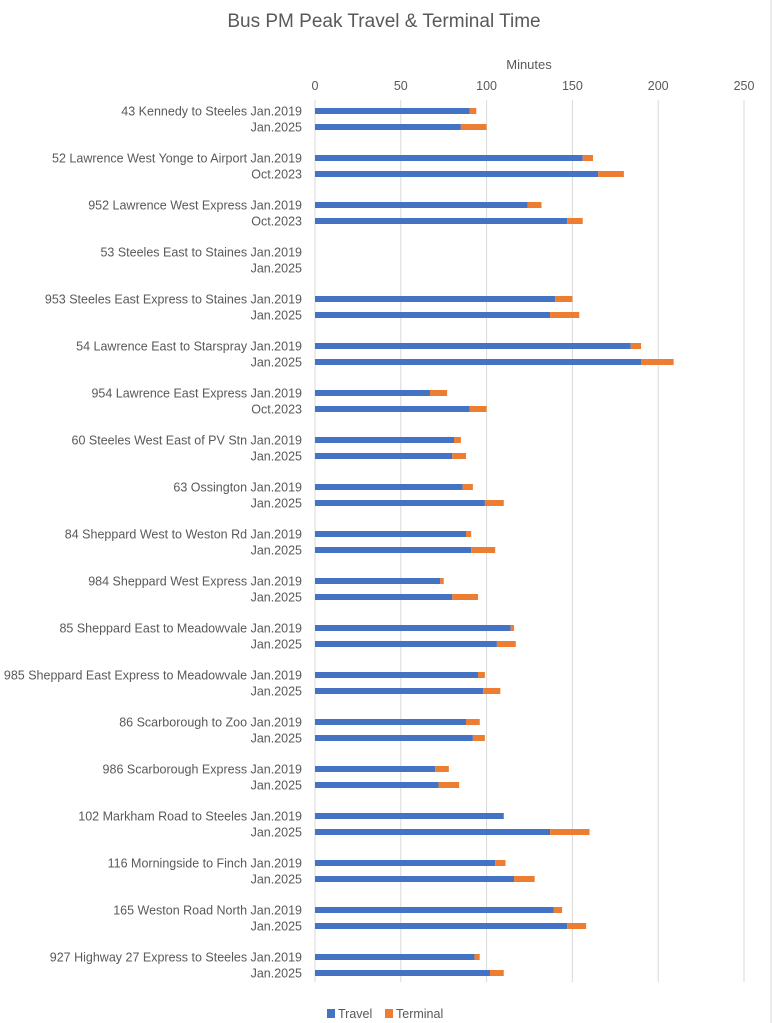 This screenshot has height=1023, width=772. Describe the element at coordinates (190, 817) in the screenshot. I see `category-label: 102 Markham Road to Steeles Jan.2019` at that location.